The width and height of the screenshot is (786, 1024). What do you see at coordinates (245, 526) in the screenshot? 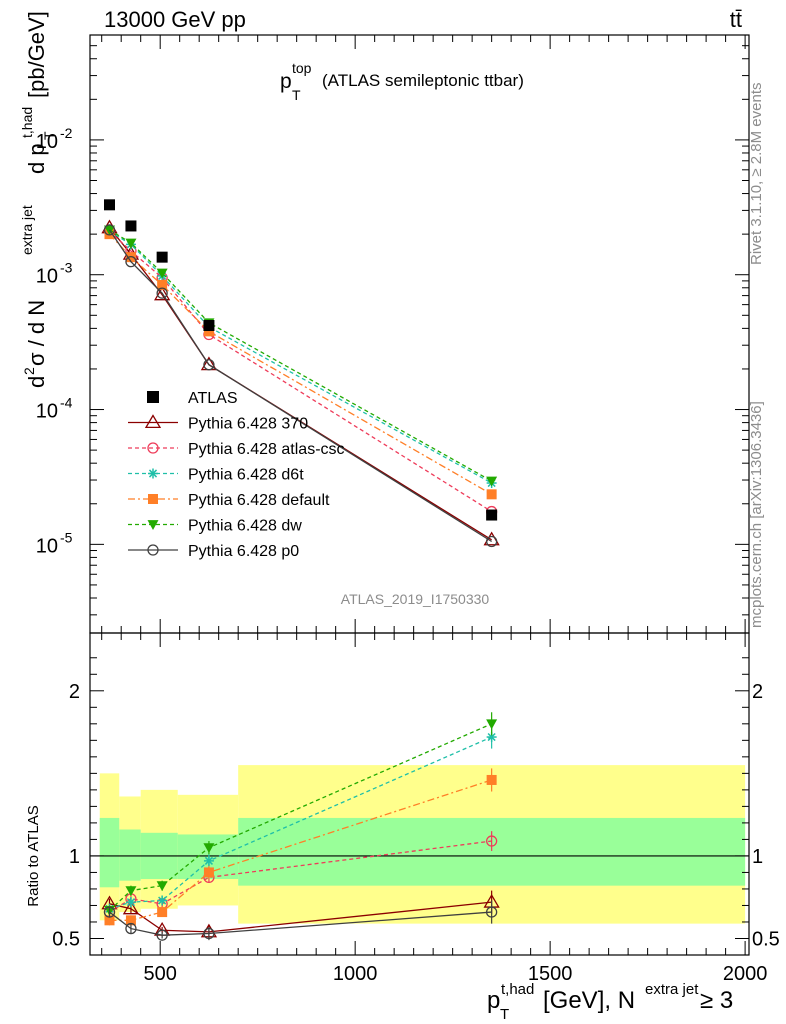
I see `legend-label: Pythia 6.428 dw` at bounding box center [245, 526].